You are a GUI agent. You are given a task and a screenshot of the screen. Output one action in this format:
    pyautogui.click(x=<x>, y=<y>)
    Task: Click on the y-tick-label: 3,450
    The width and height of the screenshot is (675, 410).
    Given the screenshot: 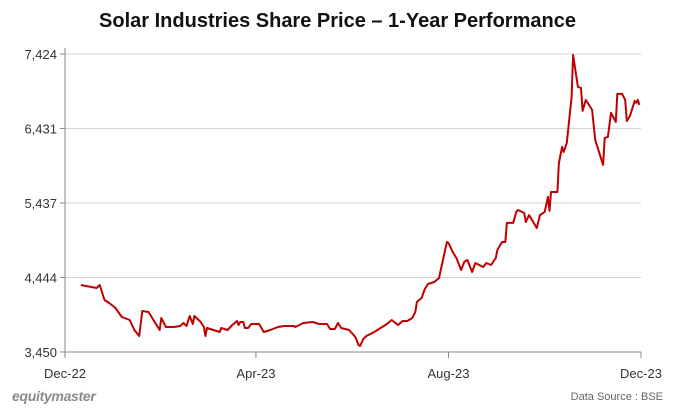 What is the action you would take?
    pyautogui.click(x=40, y=352)
    